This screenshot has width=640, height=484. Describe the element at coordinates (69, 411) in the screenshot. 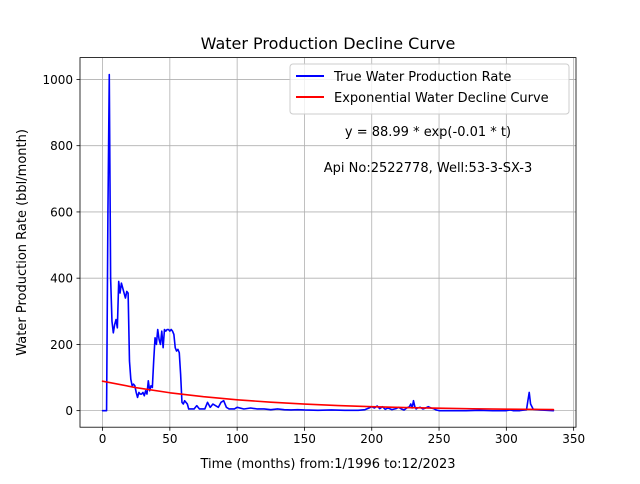

I see `y-tick-label: 0` at that location.